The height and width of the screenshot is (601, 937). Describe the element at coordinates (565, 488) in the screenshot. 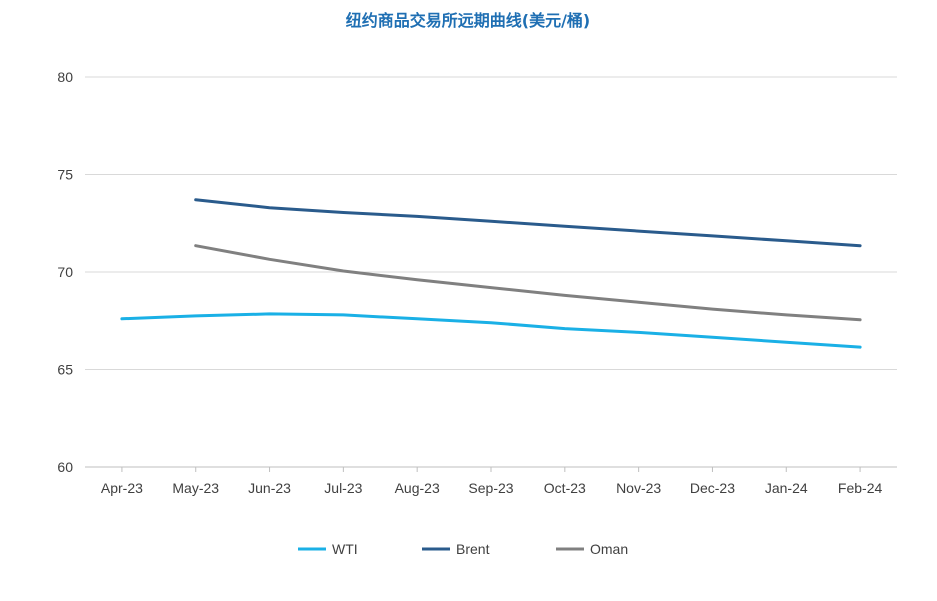

I see `x-tick-label: Oct-23` at that location.